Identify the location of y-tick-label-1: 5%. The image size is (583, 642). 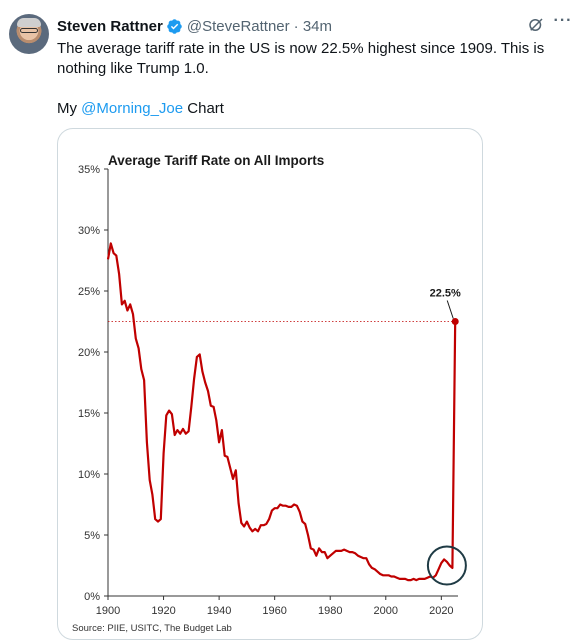
(92, 536).